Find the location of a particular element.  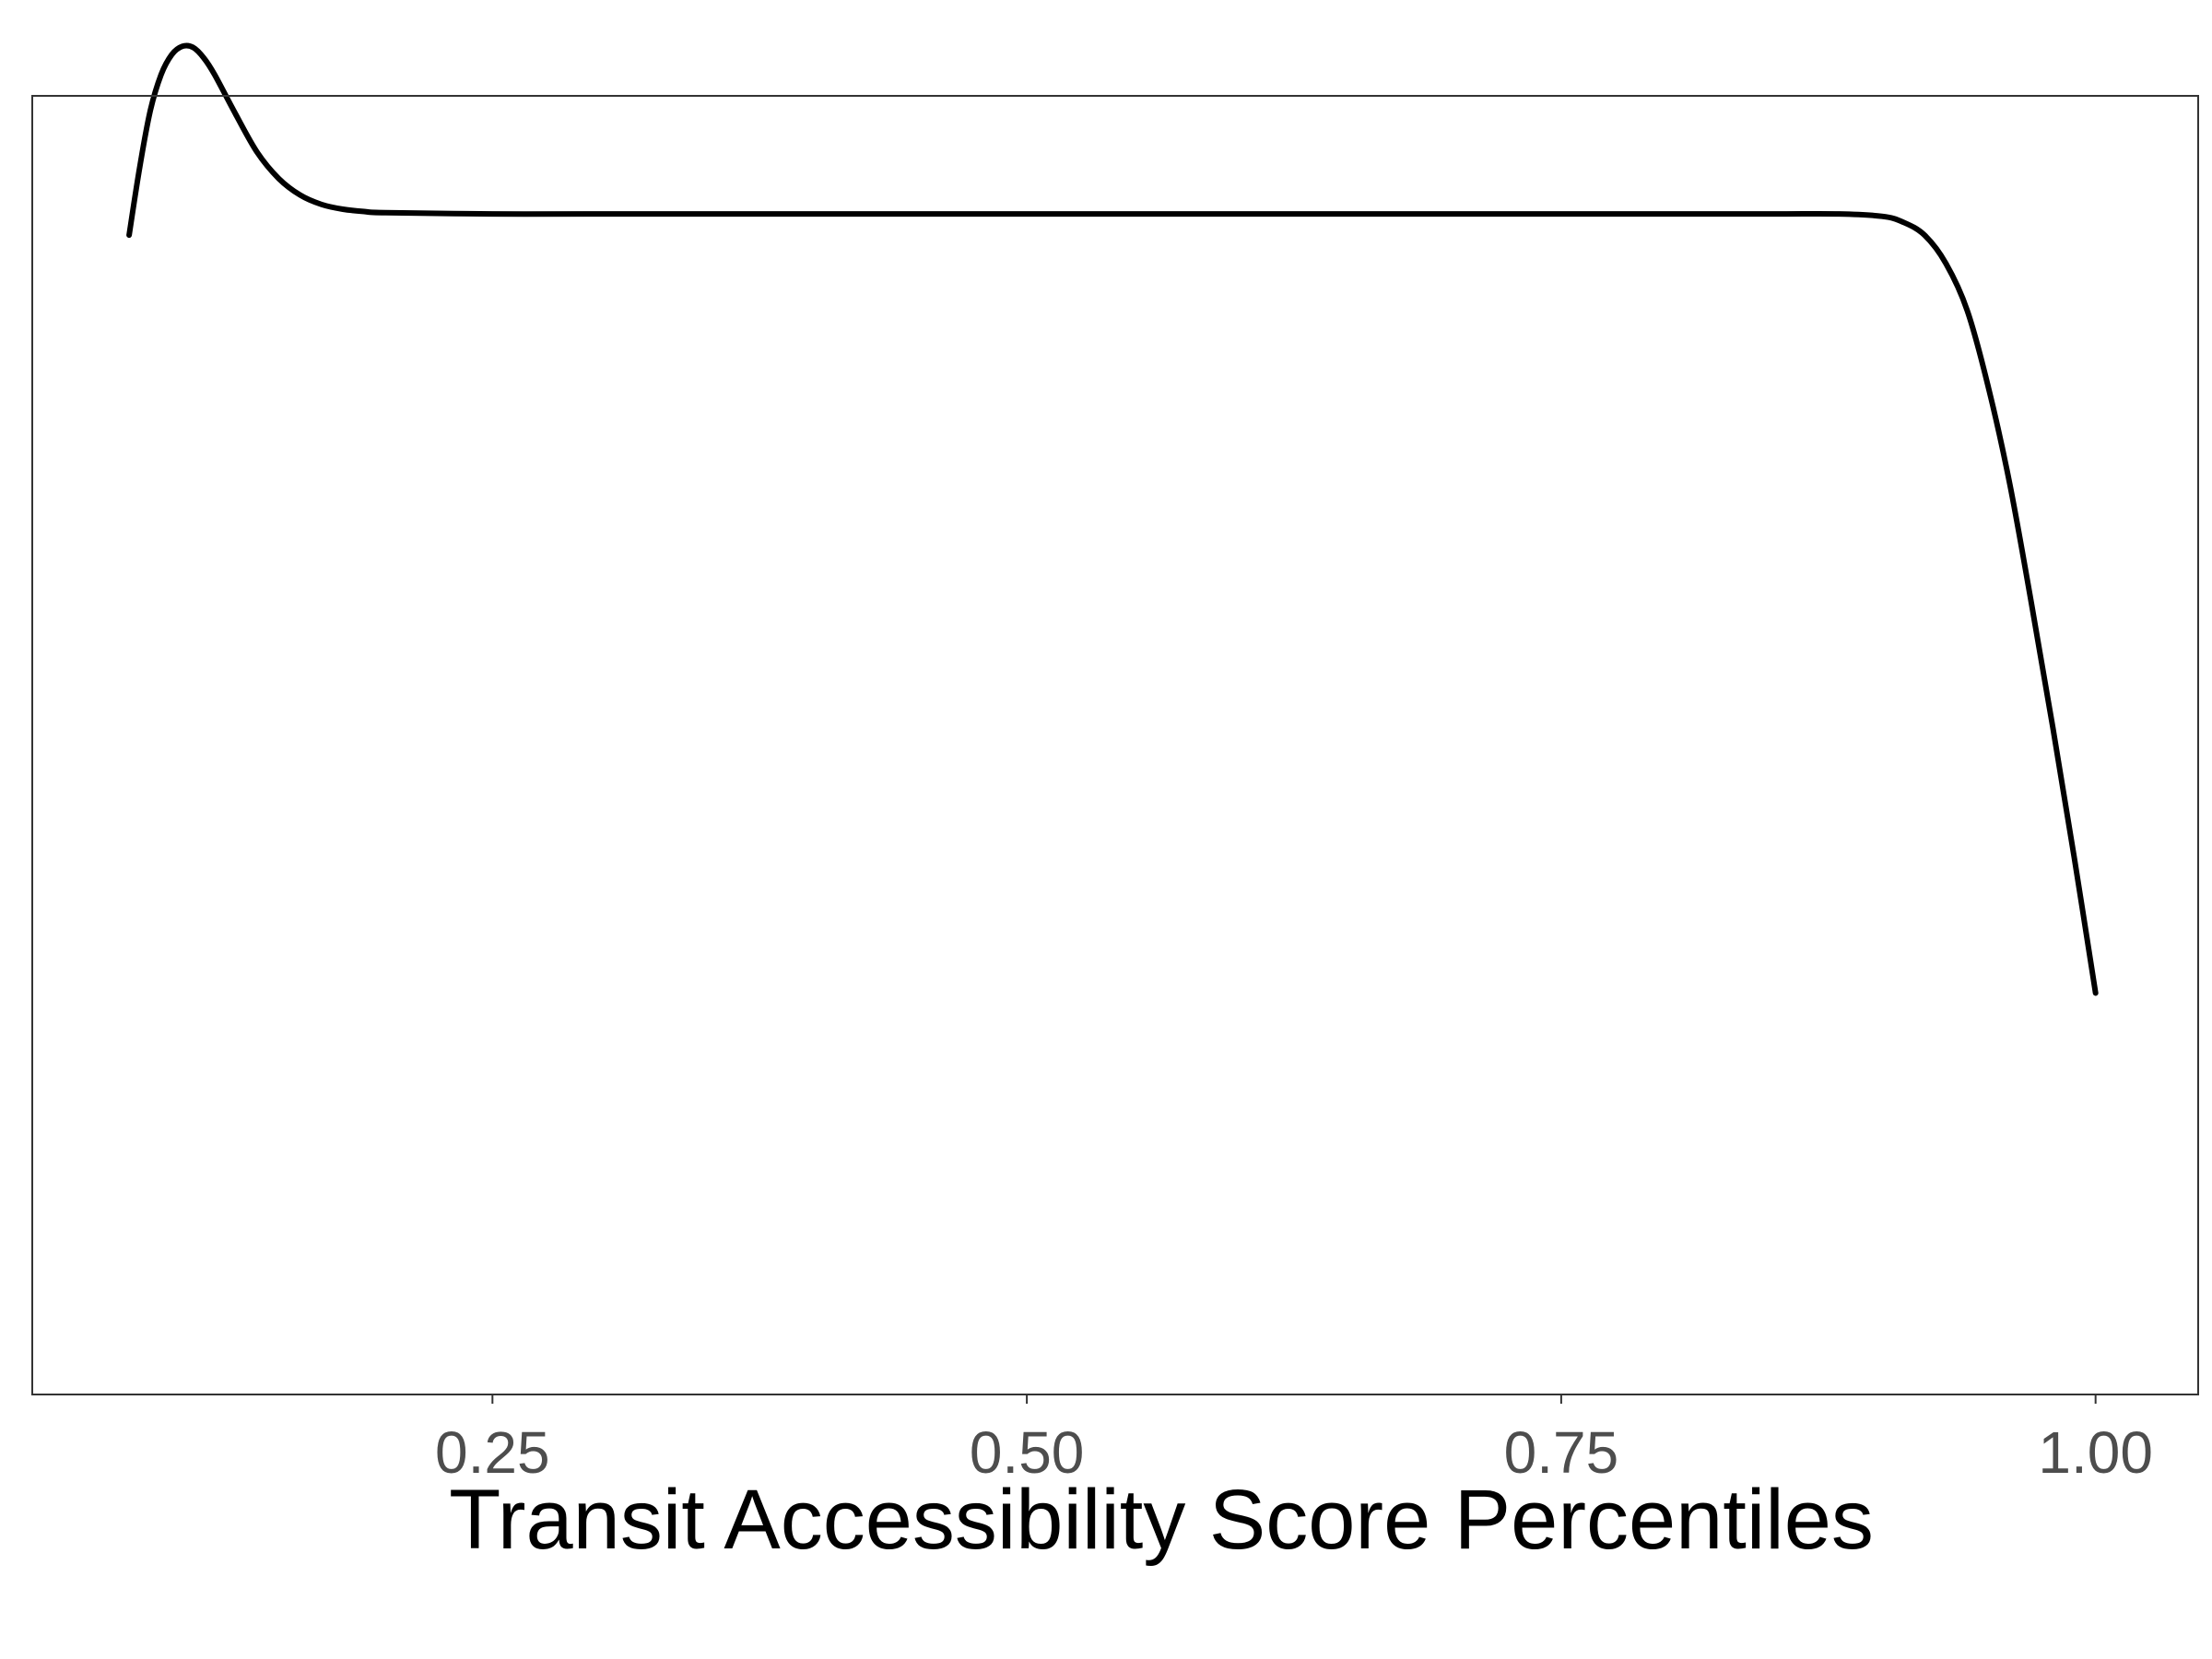

x-tick-label: 0.50 is located at coordinates (1027, 1452).